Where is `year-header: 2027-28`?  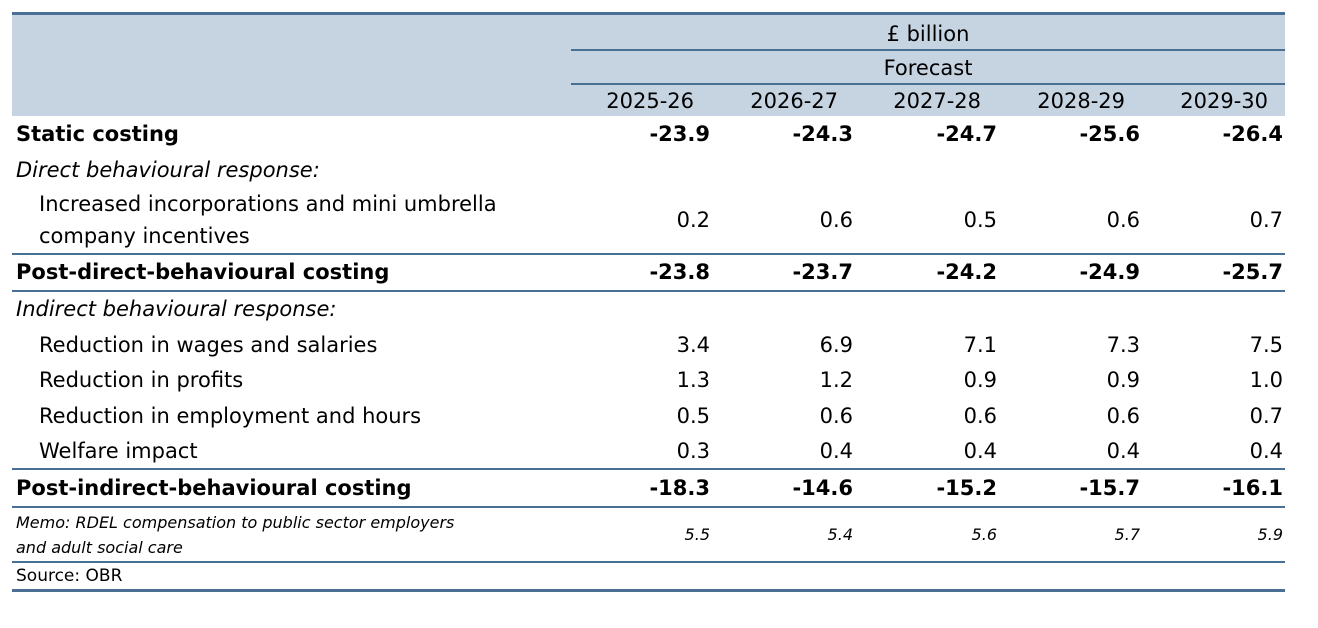
year-header: 2027-28 is located at coordinates (937, 101).